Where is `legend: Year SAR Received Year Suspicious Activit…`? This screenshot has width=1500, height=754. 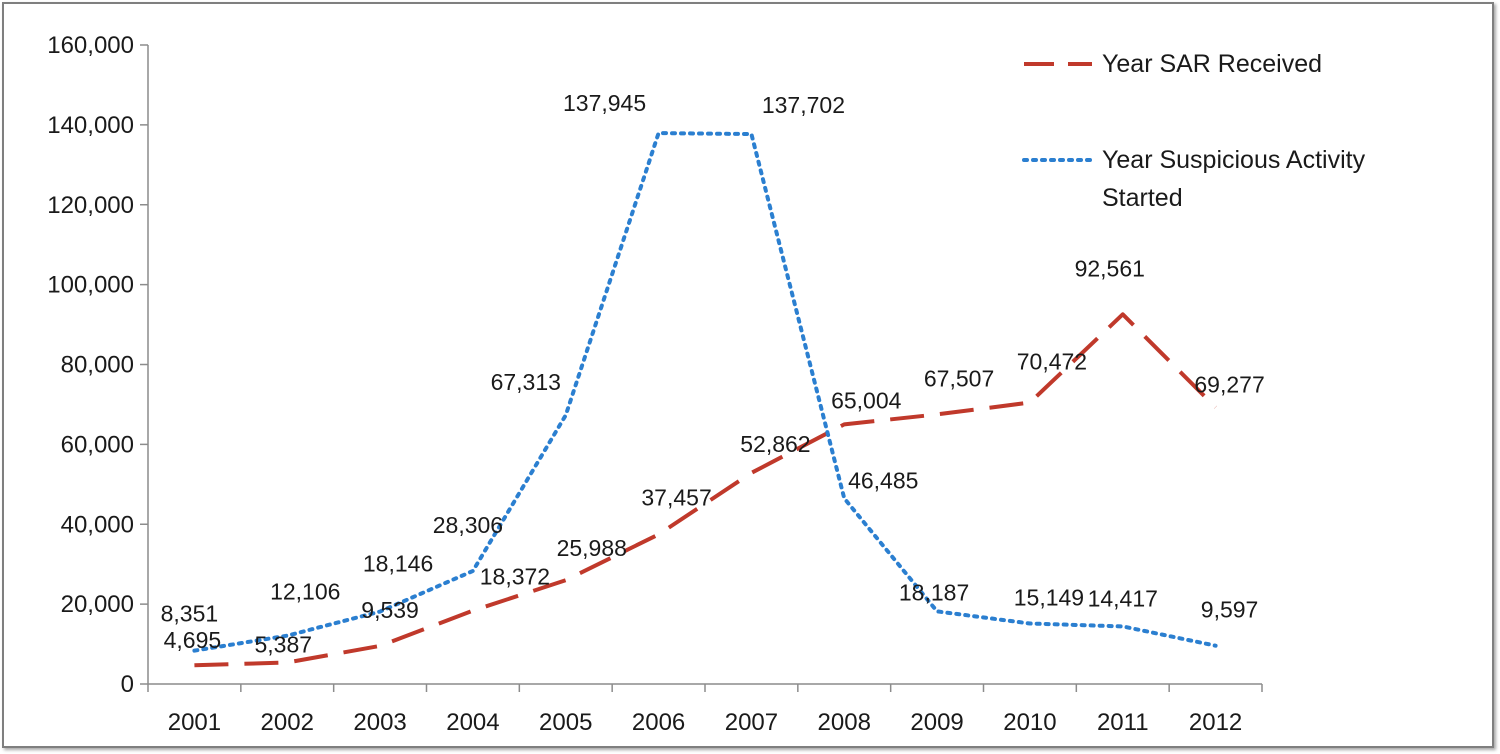
legend: Year SAR Received Year Suspicious Activit… is located at coordinates (1194, 131).